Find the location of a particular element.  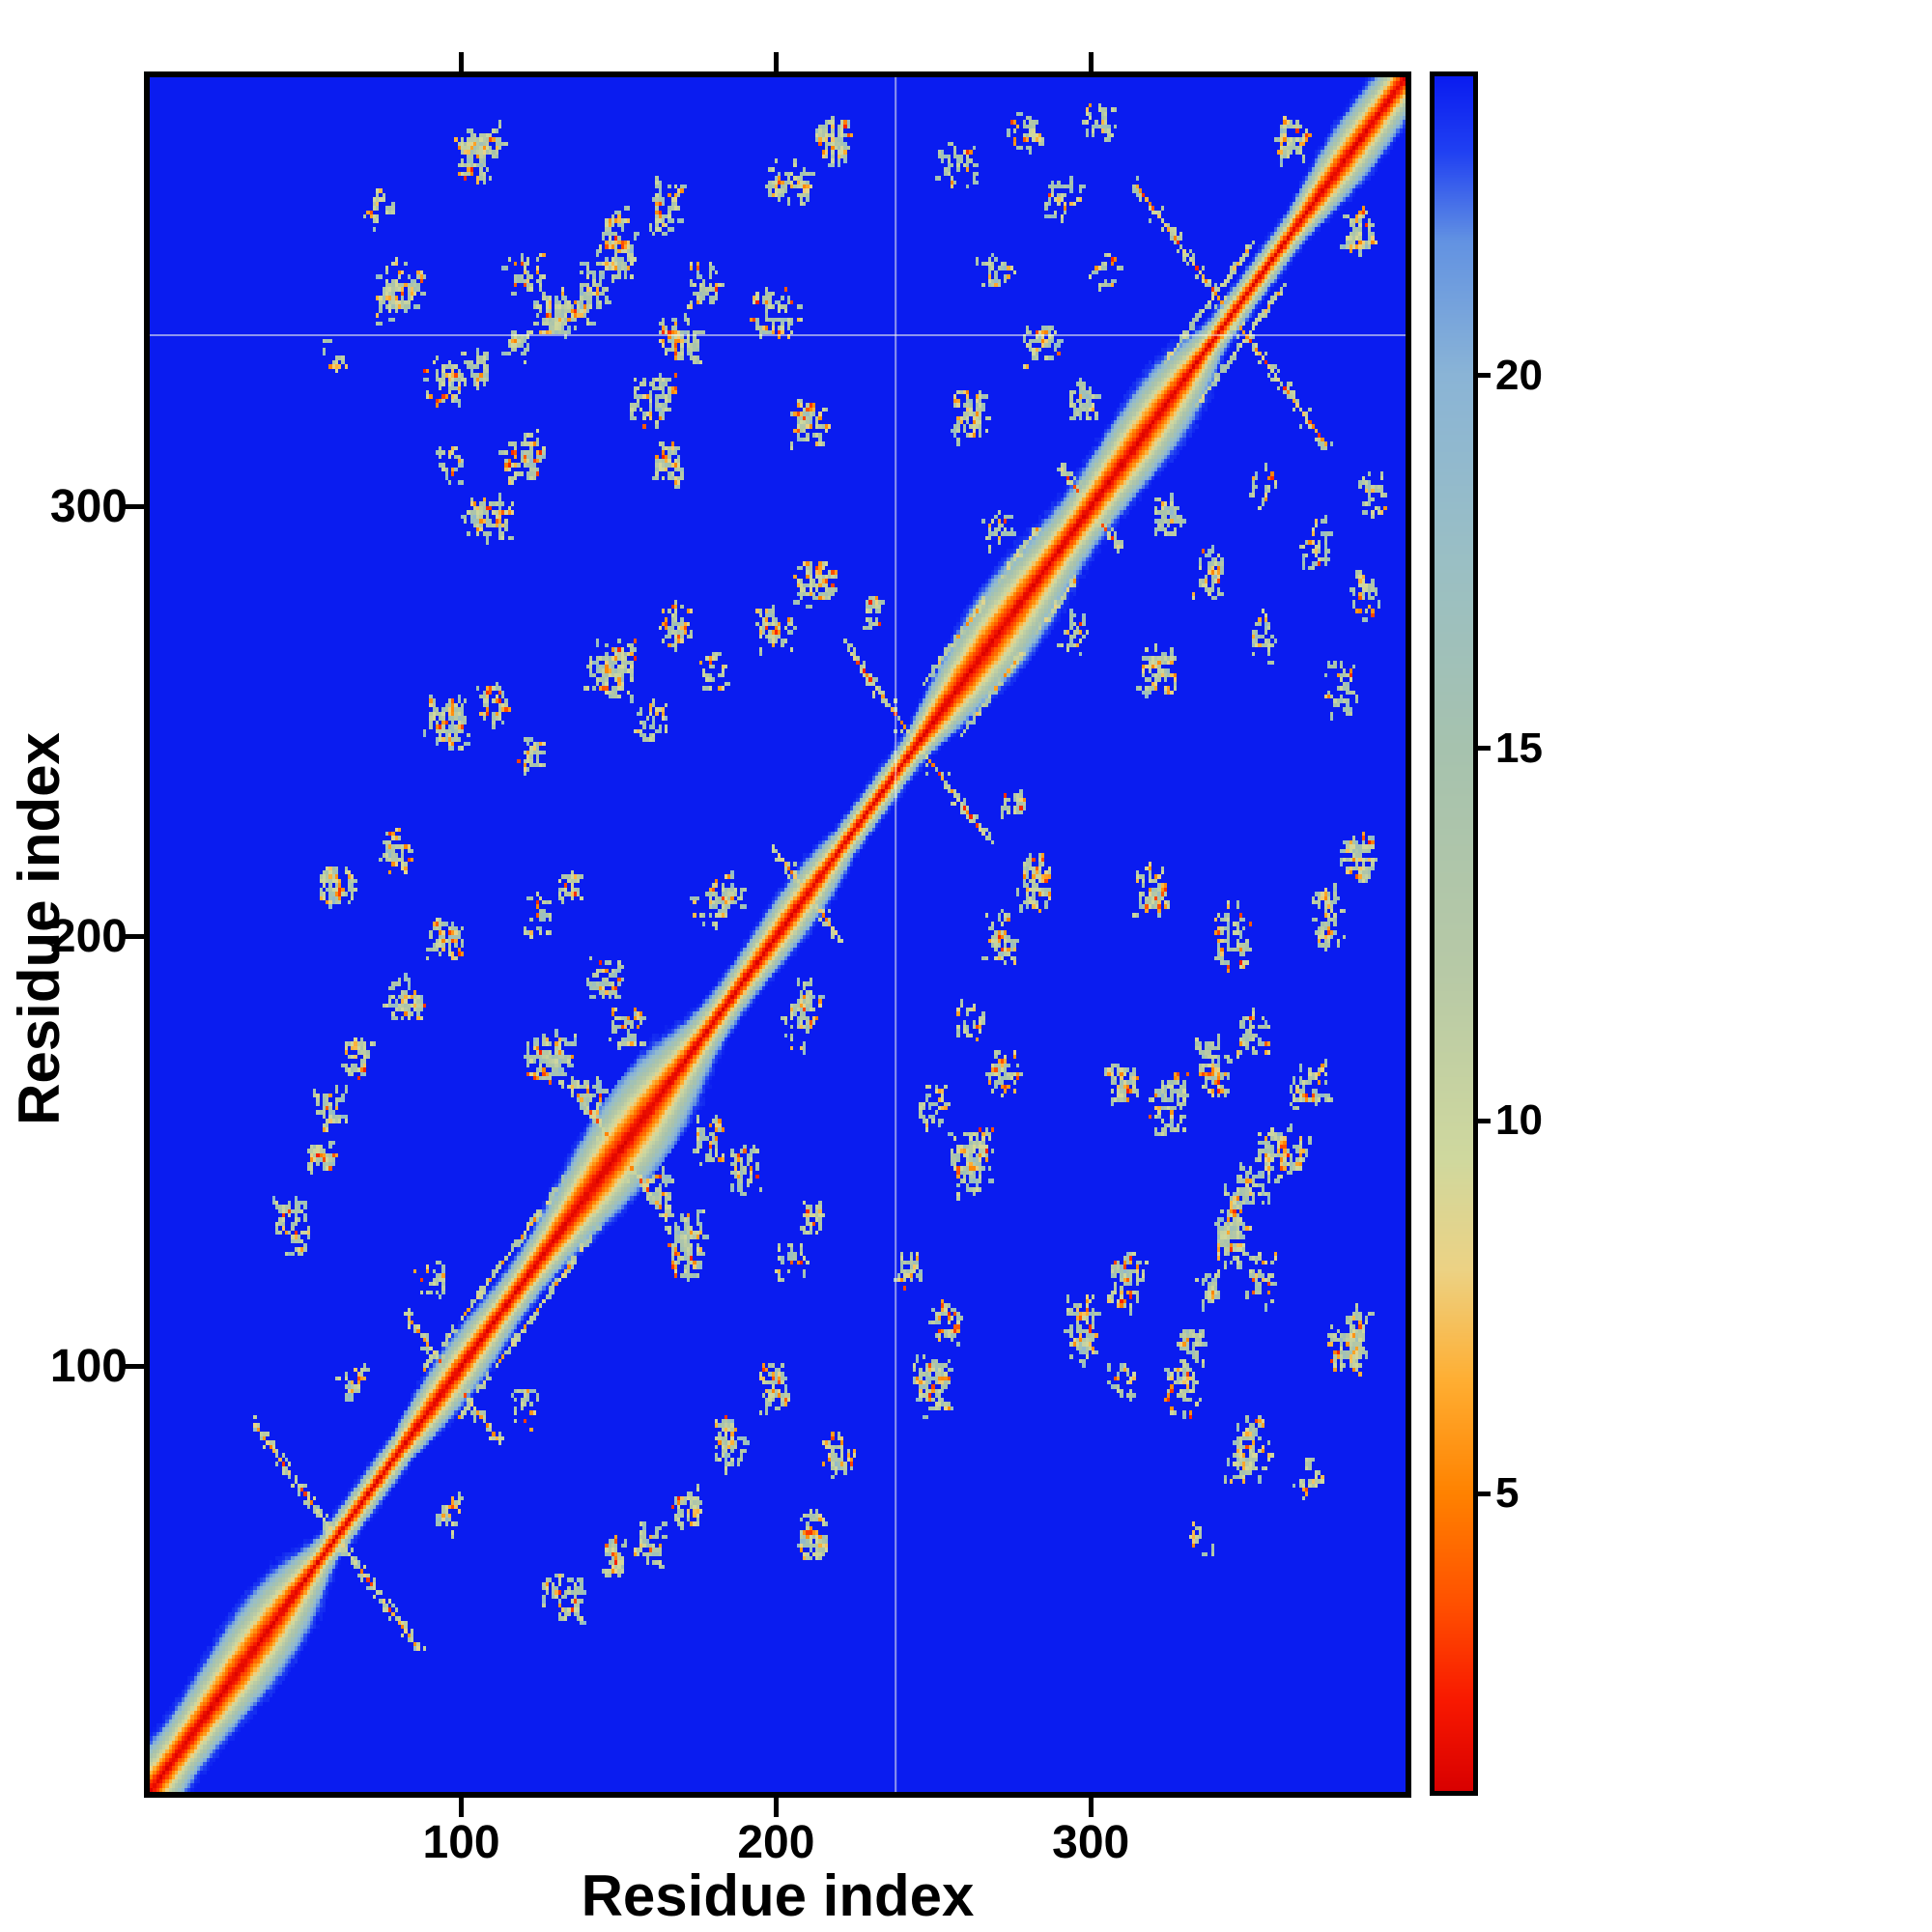

x-tick-label: 200 is located at coordinates (776, 1842).